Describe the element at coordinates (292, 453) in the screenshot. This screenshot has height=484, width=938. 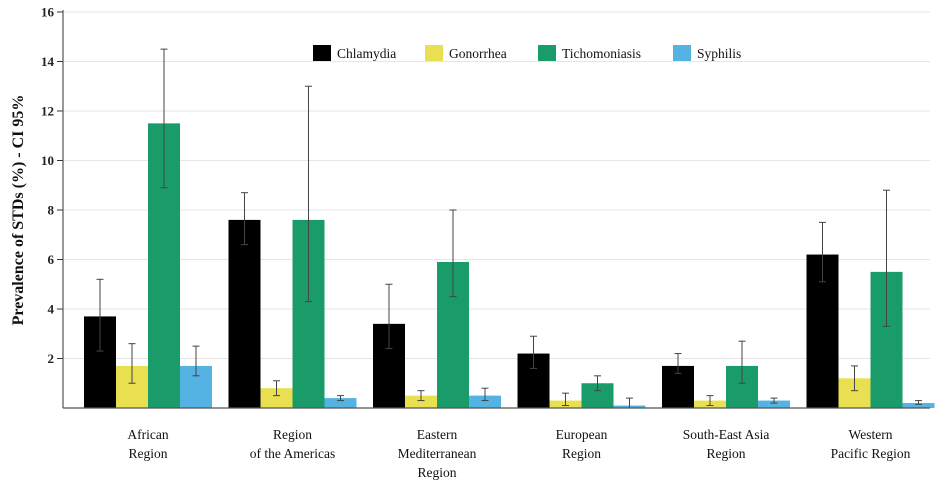
I see `category-label: of the Americas` at that location.